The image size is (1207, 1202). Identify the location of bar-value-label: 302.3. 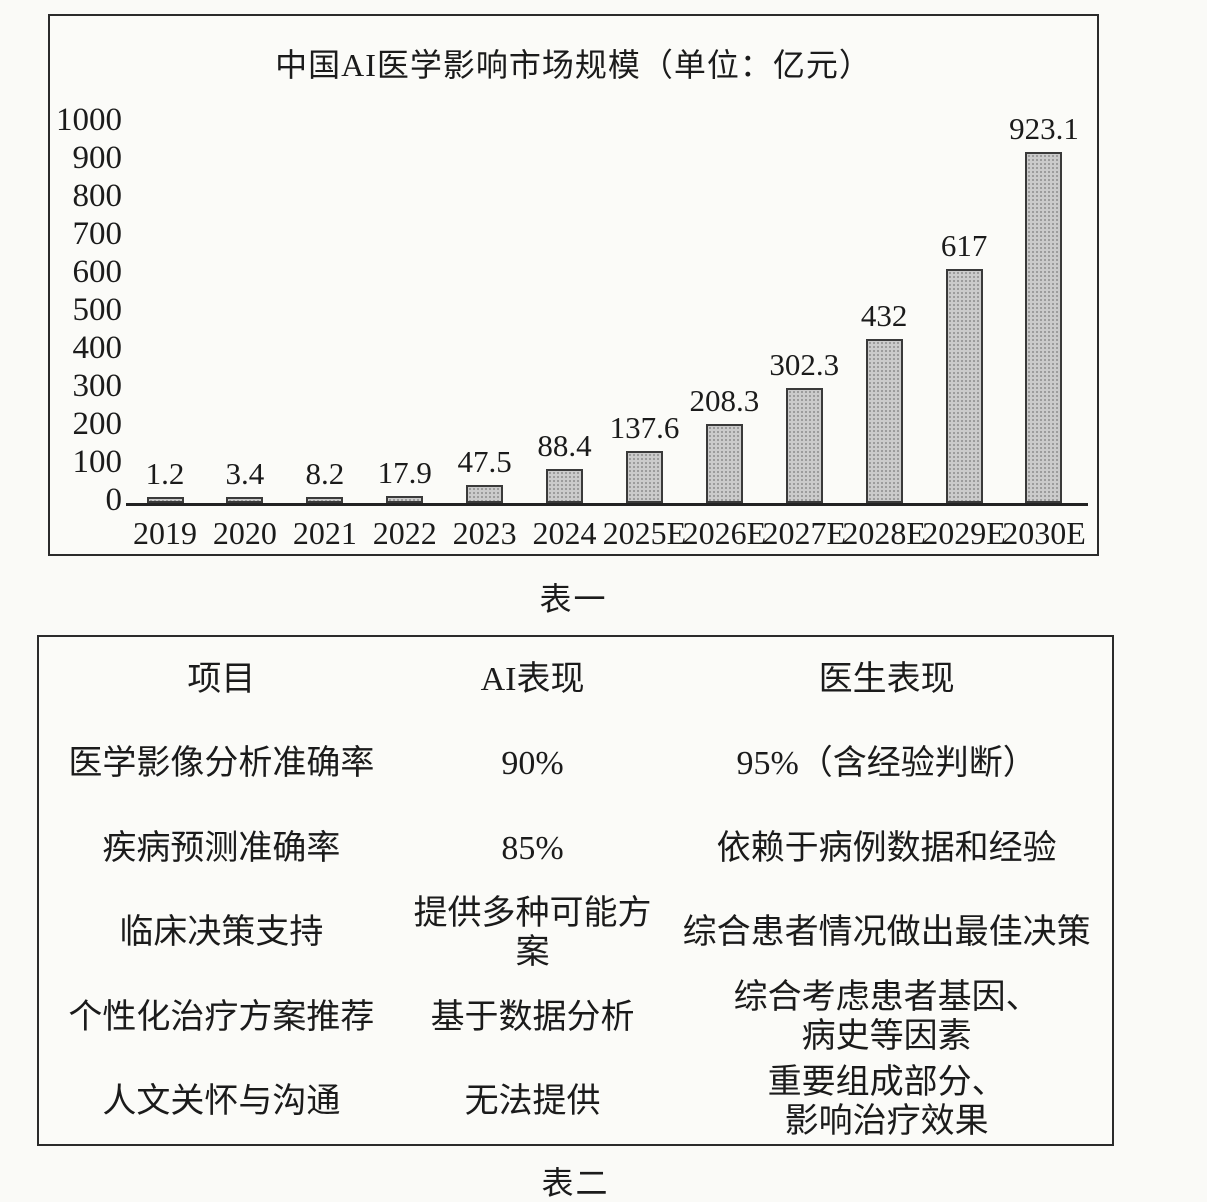
(804, 365).